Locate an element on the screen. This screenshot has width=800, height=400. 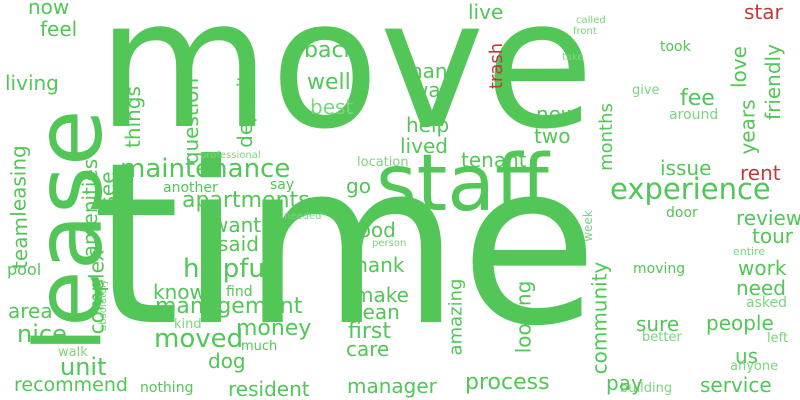
word: now is located at coordinates (49, 9).